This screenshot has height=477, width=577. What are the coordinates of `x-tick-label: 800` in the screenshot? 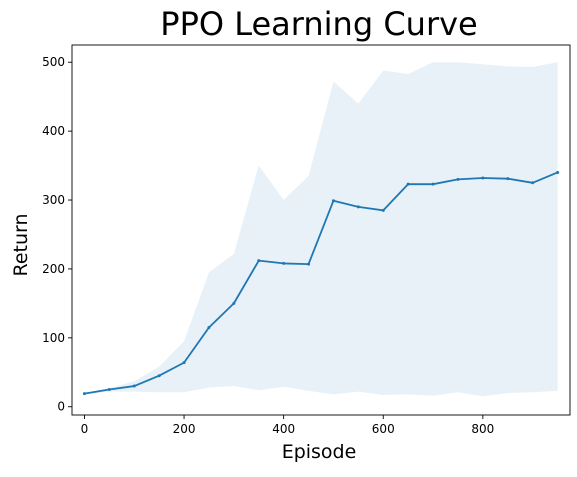 It's located at (482, 429).